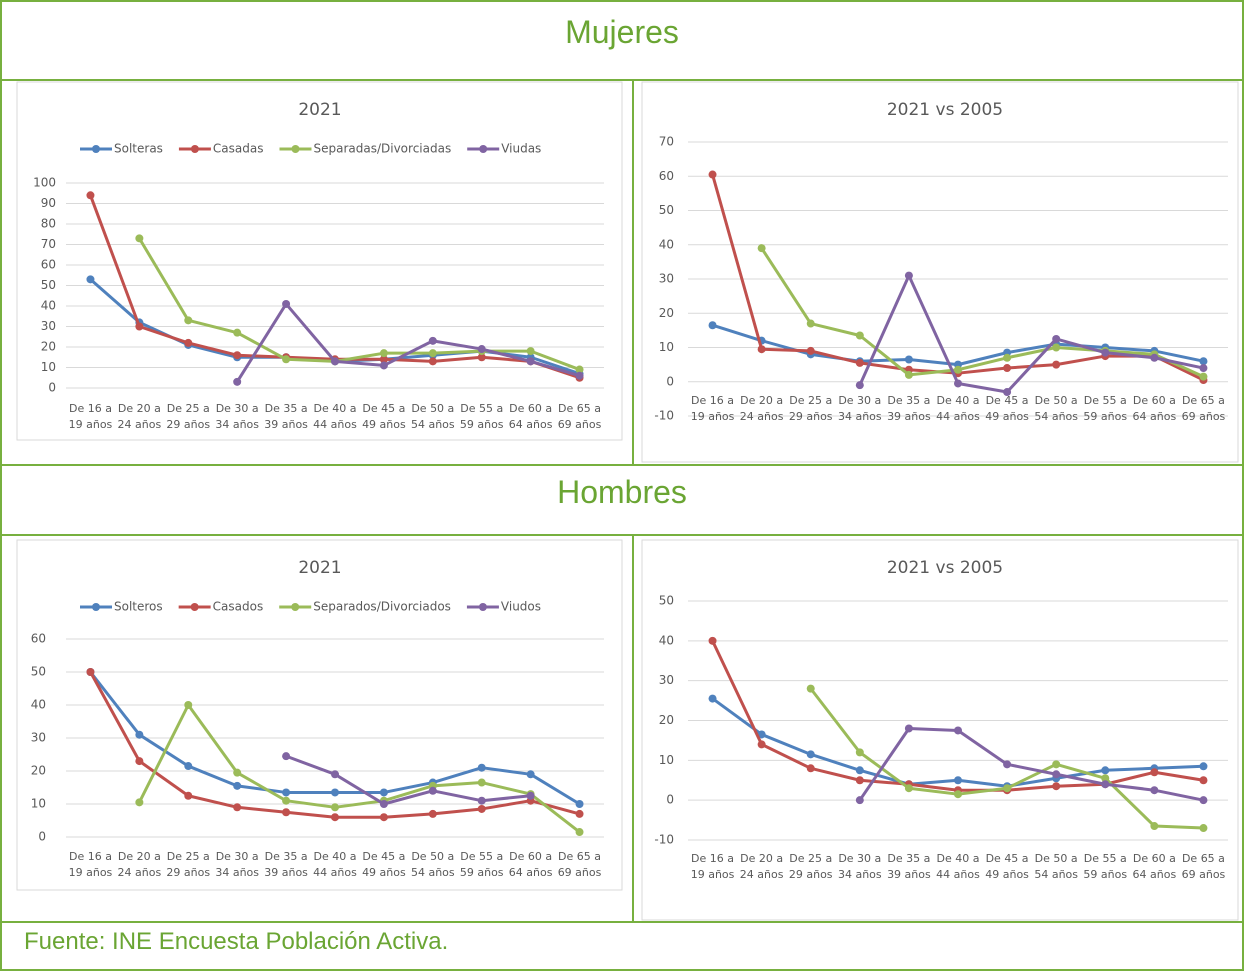 The image size is (1244, 971). What do you see at coordinates (382, 607) in the screenshot?
I see `legend-label: Separados/Divorciados` at bounding box center [382, 607].